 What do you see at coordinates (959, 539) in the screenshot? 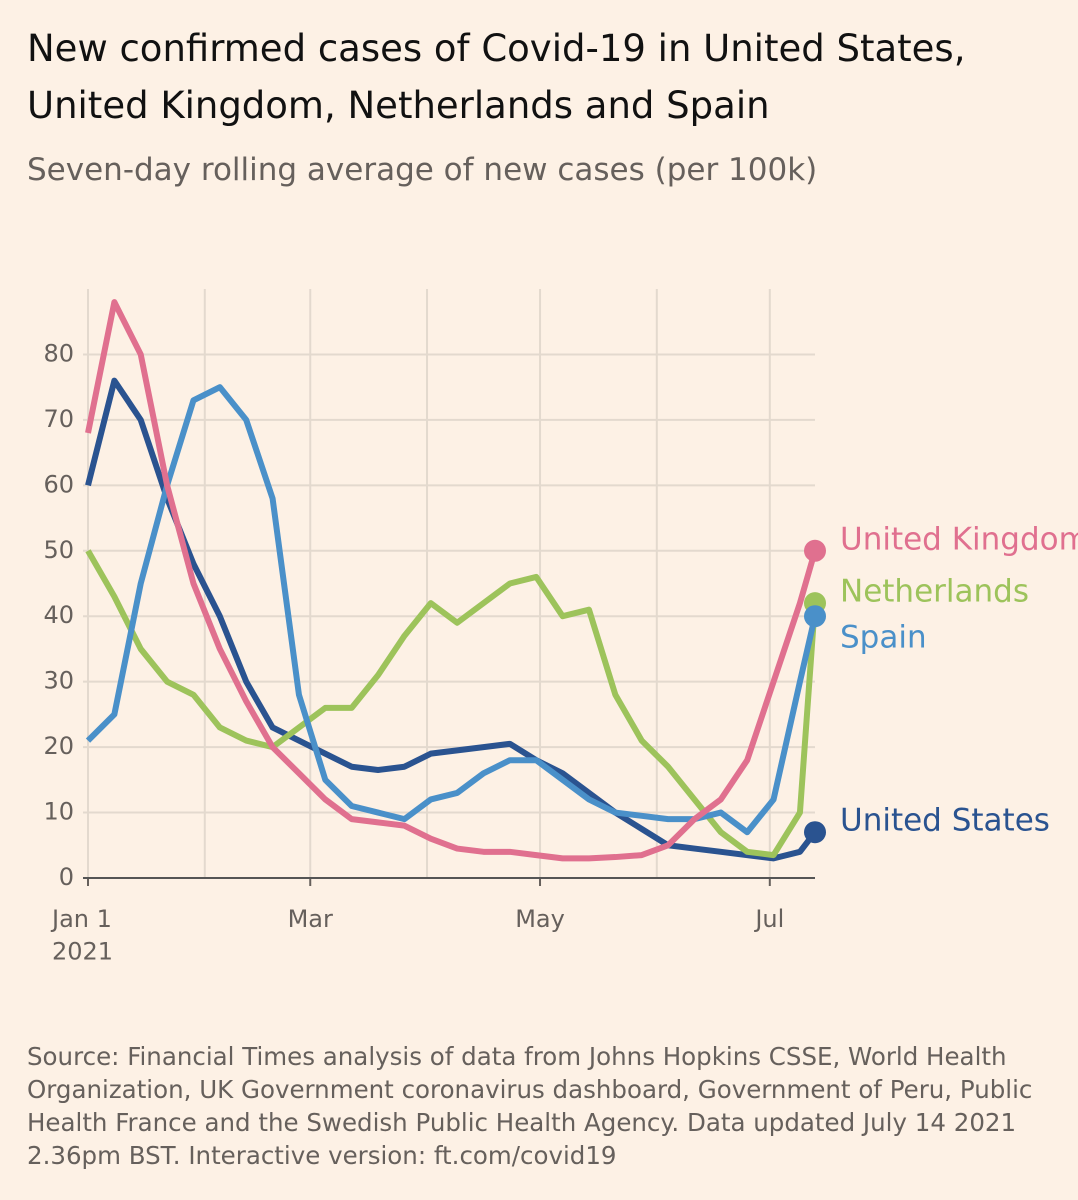
I see `legend-label: United Kingdom` at bounding box center [959, 539].